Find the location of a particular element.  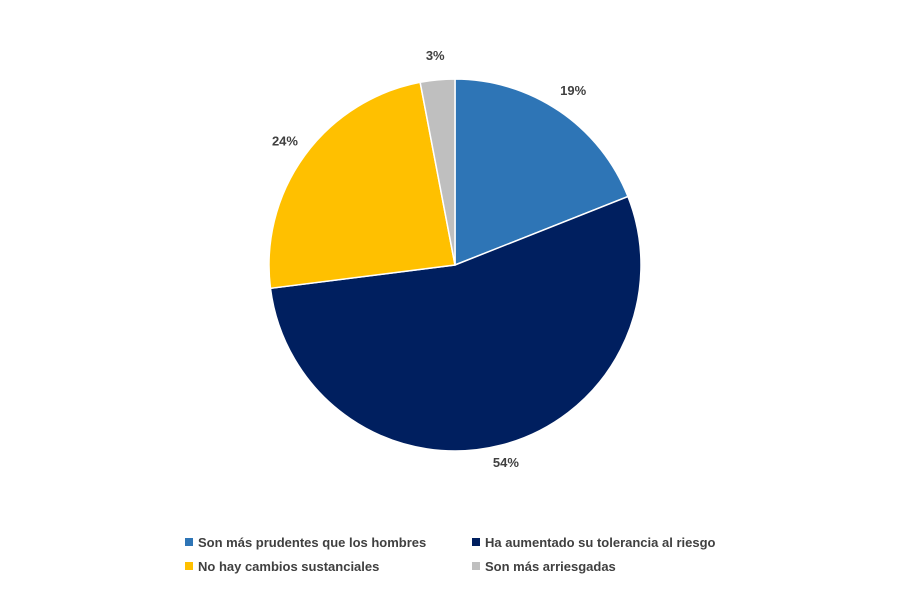

legend-item-sin-cambios: No hay cambios sustanciales is located at coordinates (328, 566).